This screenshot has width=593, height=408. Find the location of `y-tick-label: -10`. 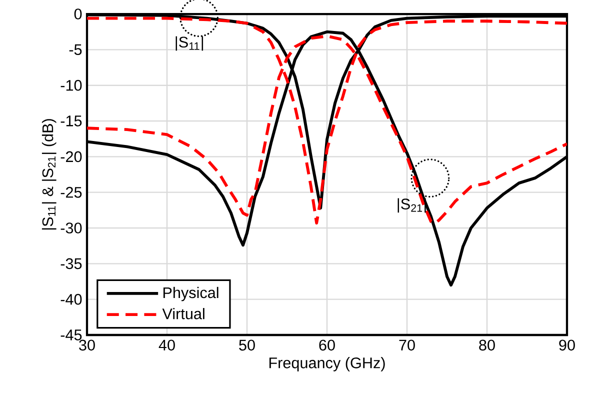

y-tick-label: -10 is located at coordinates (71, 85).